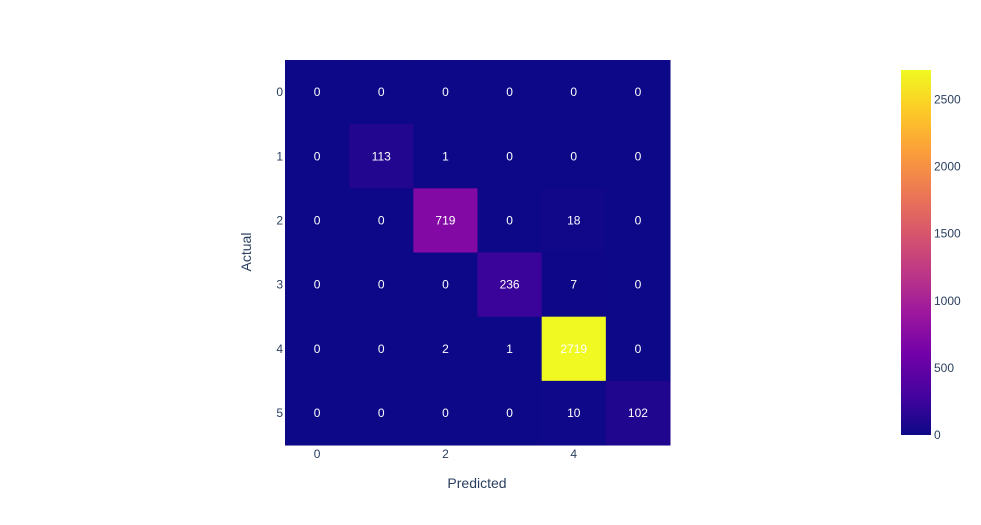  I want to click on y-tick-label: 2, so click(279, 220).